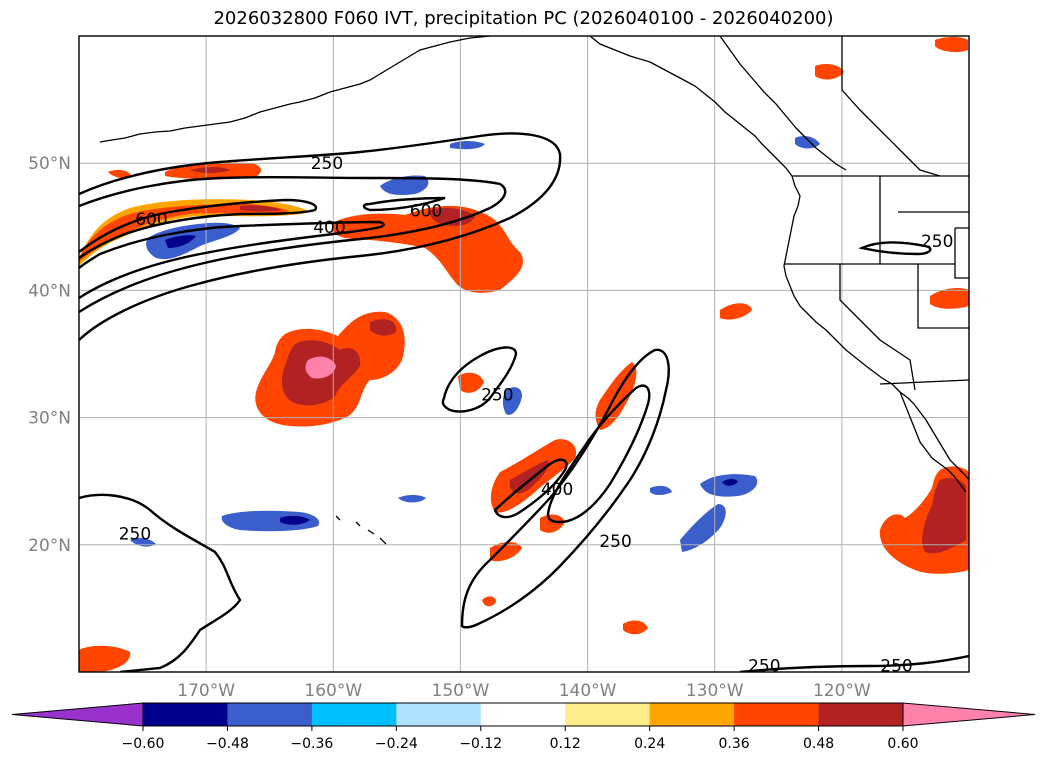 This screenshot has width=1047, height=765. What do you see at coordinates (715, 691) in the screenshot?
I see `longitude-label: 130°W` at bounding box center [715, 691].